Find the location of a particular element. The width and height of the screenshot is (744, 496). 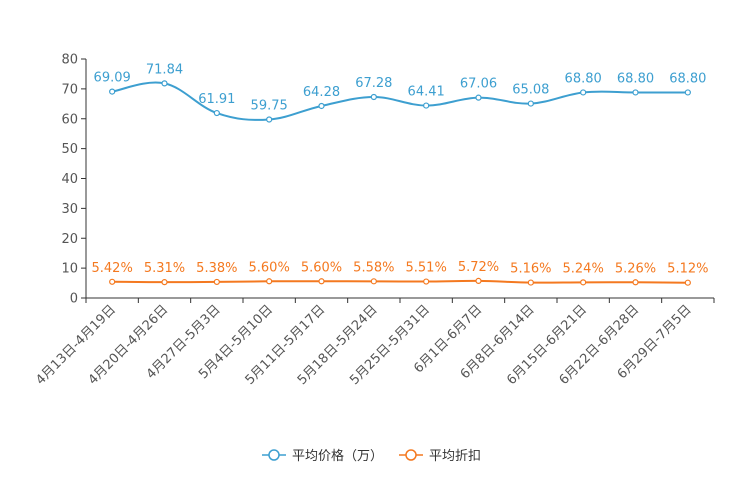

data-label: 67.28 is located at coordinates (373, 83).